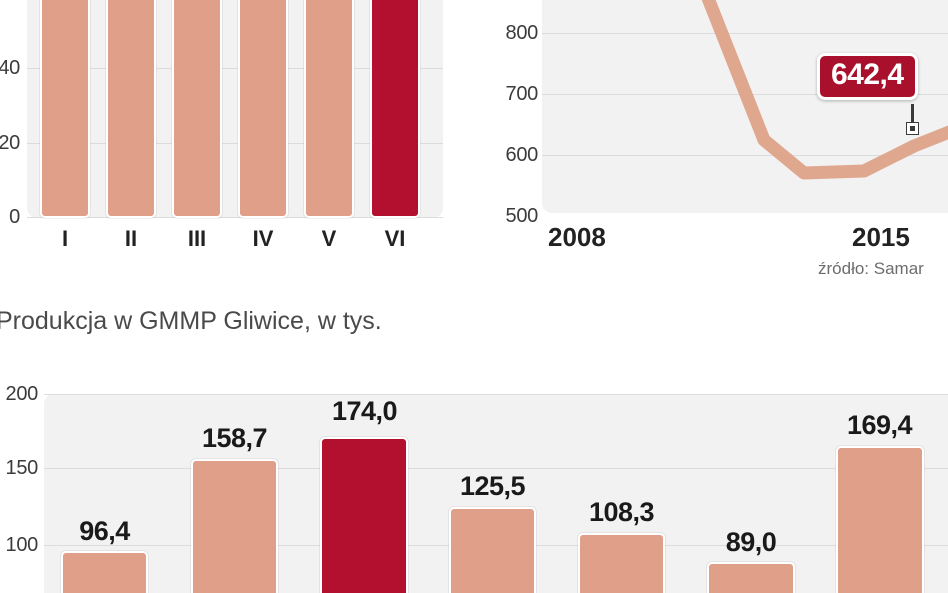  I want to click on source-note: źródło: Samar, so click(871, 268).